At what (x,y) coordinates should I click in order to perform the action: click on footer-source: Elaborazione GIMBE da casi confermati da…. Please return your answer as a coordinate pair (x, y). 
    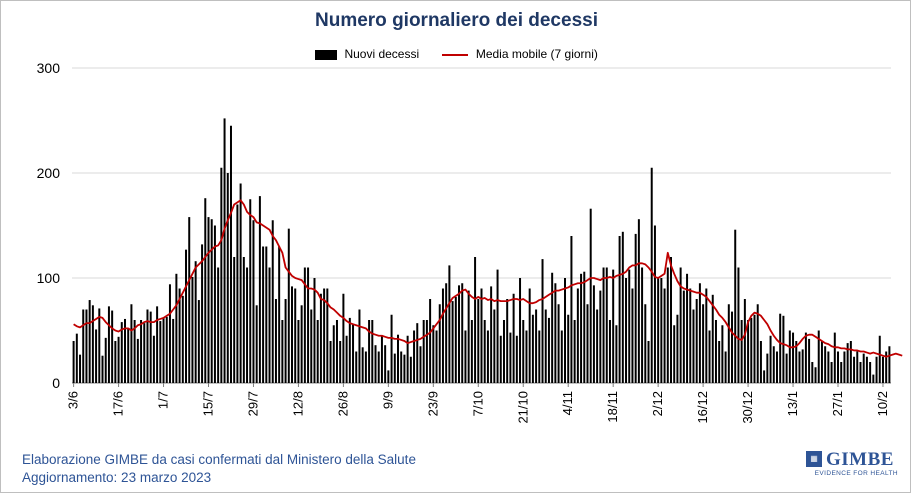
    Looking at the image, I should click on (219, 459).